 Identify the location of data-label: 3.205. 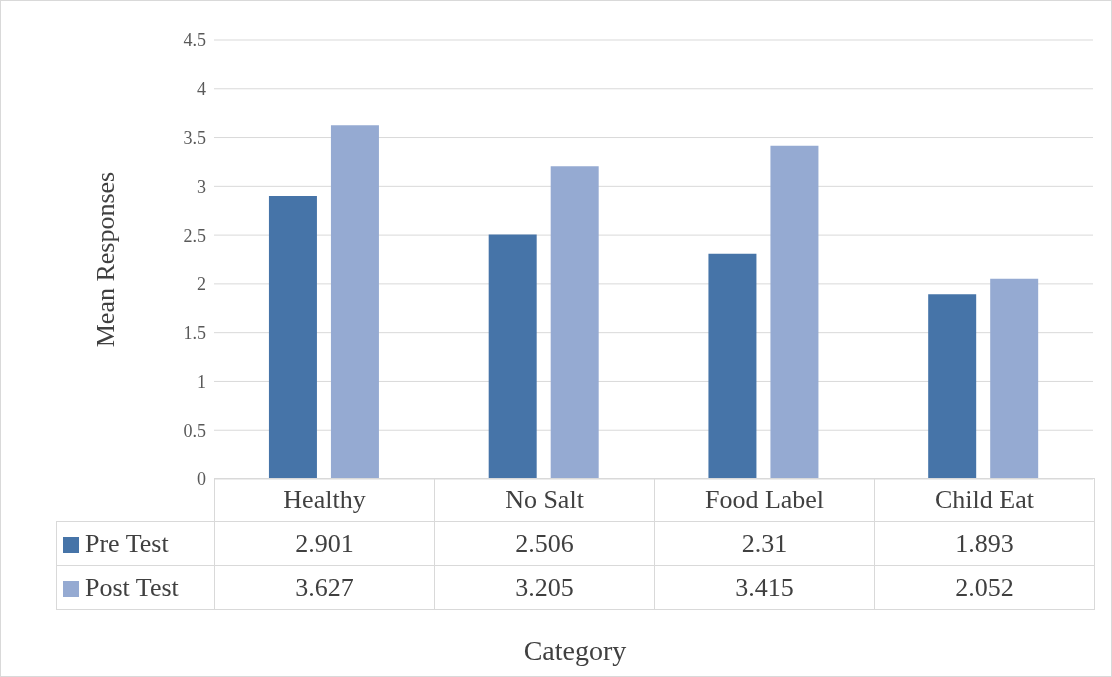
(544, 587).